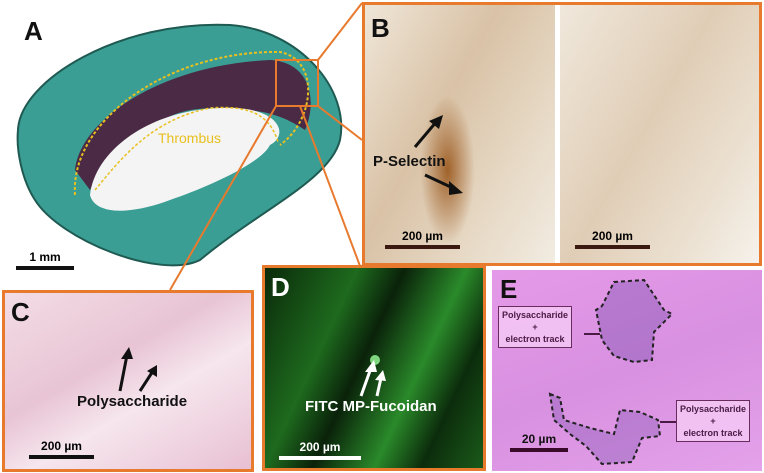  Describe the element at coordinates (372, 376) in the screenshot. I see `arrows-d` at that location.